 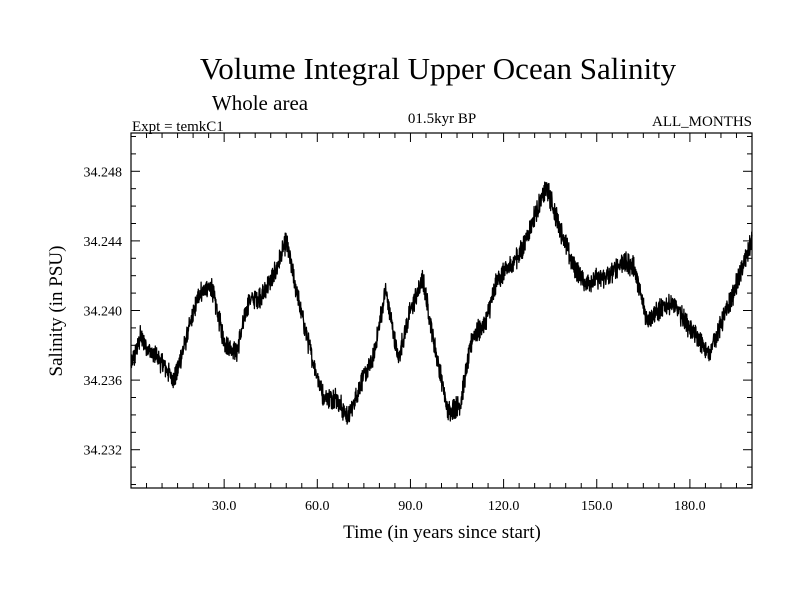 What do you see at coordinates (103, 242) in the screenshot?
I see `y-tick-label: 34.244` at bounding box center [103, 242].